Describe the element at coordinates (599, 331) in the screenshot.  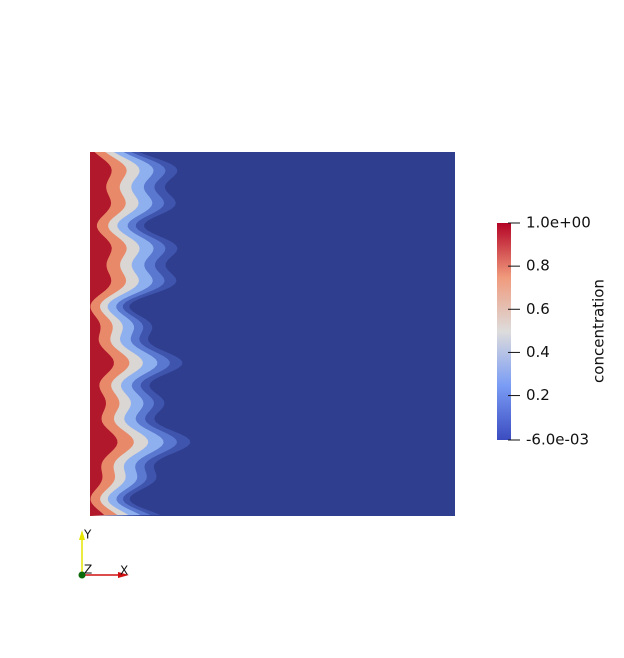
I see `colorbar-title: concentration` at that location.